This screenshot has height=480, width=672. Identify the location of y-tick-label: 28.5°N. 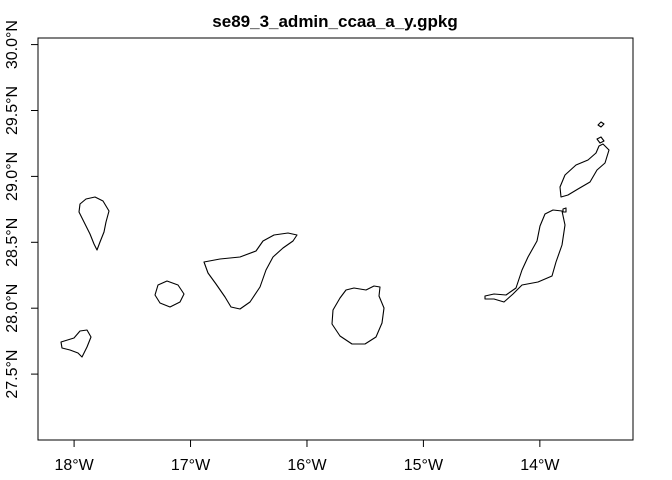
(12, 242).